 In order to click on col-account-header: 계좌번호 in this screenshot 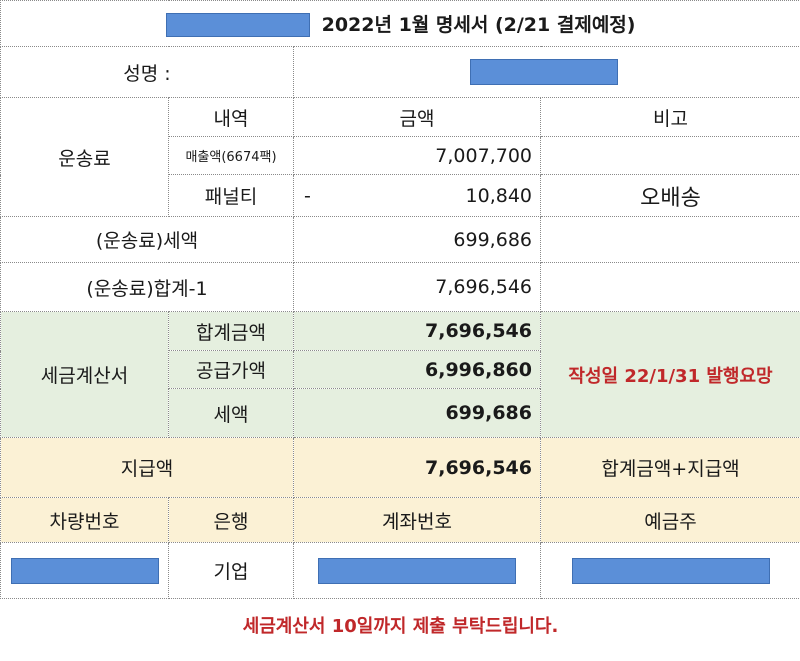, I will do `click(417, 520)`.